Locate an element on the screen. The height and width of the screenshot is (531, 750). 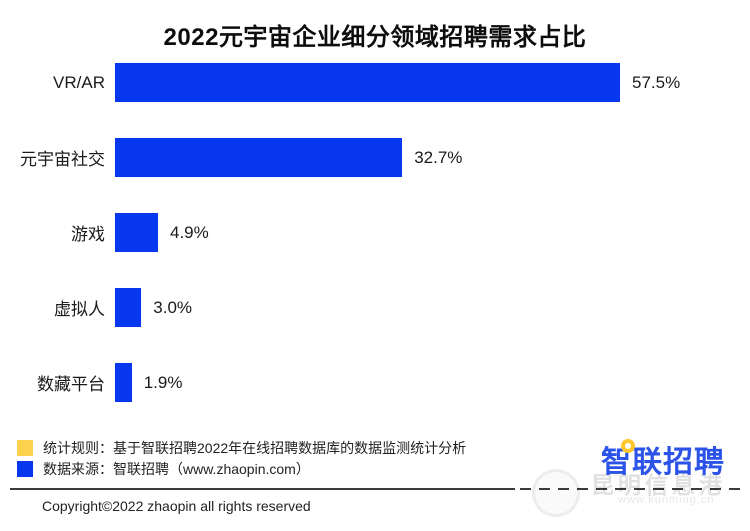
chart-row: 元宇宙社交 32.7% is located at coordinates (370, 157).